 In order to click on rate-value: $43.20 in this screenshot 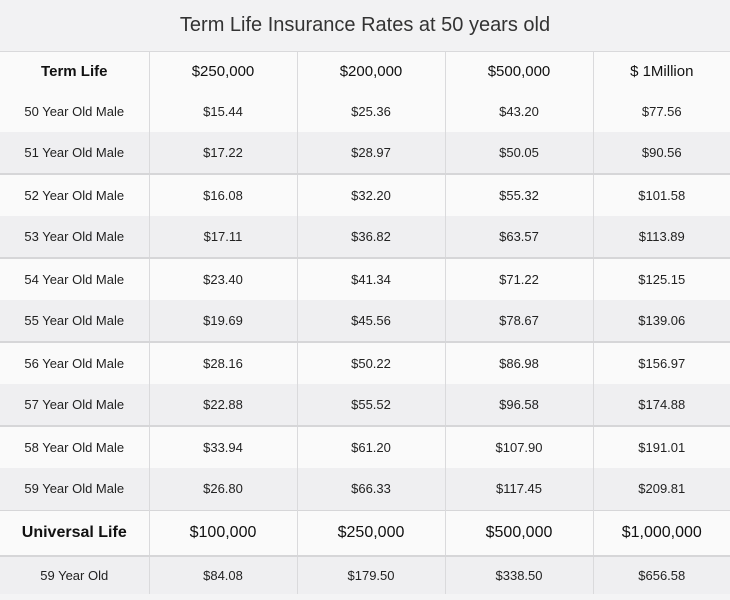, I will do `click(519, 111)`.